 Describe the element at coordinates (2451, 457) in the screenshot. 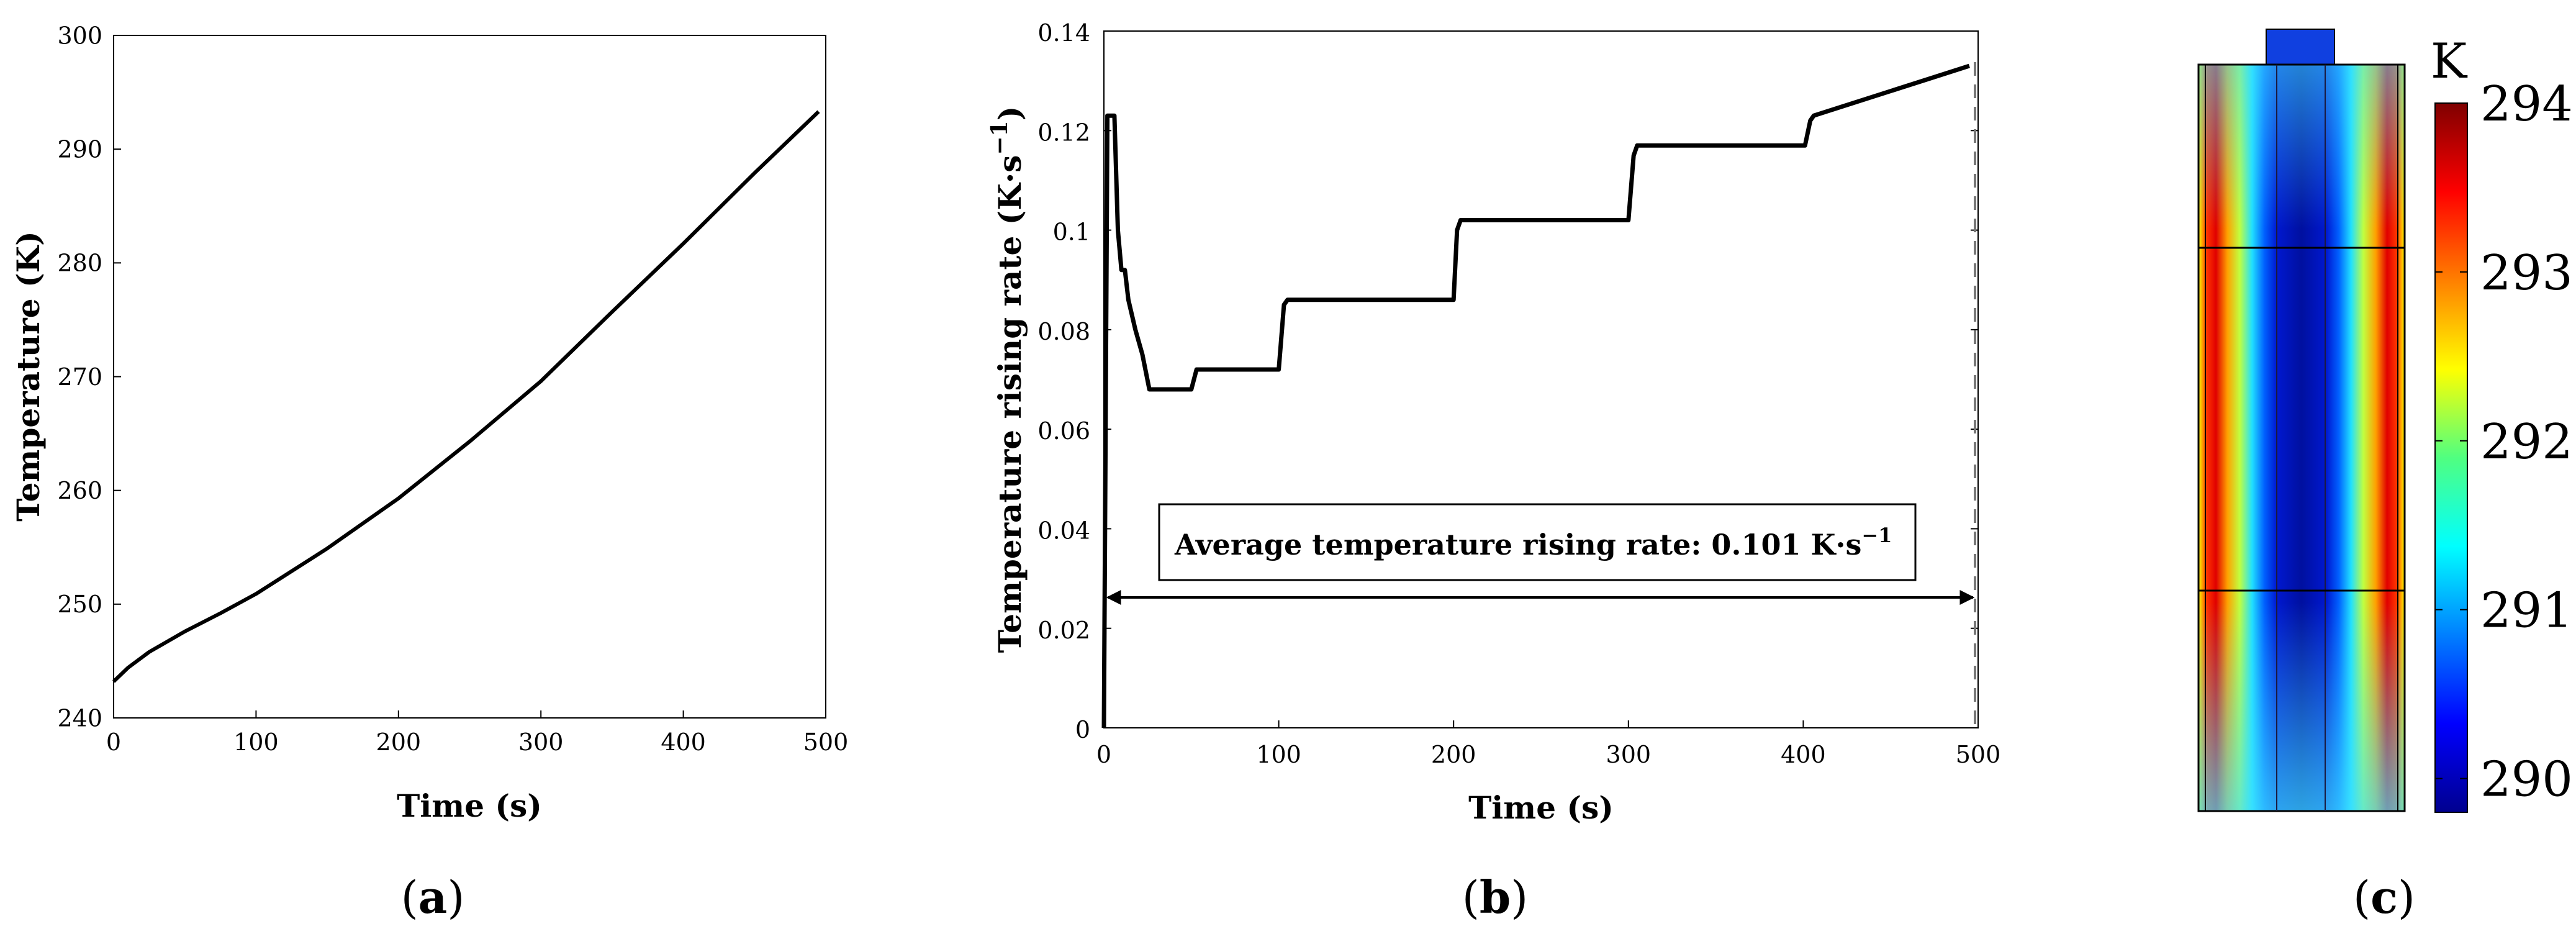

I see `colorbar` at that location.